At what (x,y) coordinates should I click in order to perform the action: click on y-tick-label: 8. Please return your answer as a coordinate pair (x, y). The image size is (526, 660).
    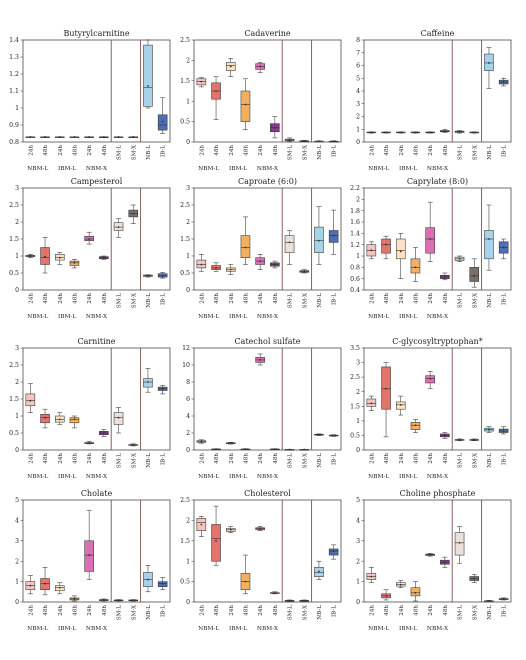
    Looking at the image, I should click on (358, 40).